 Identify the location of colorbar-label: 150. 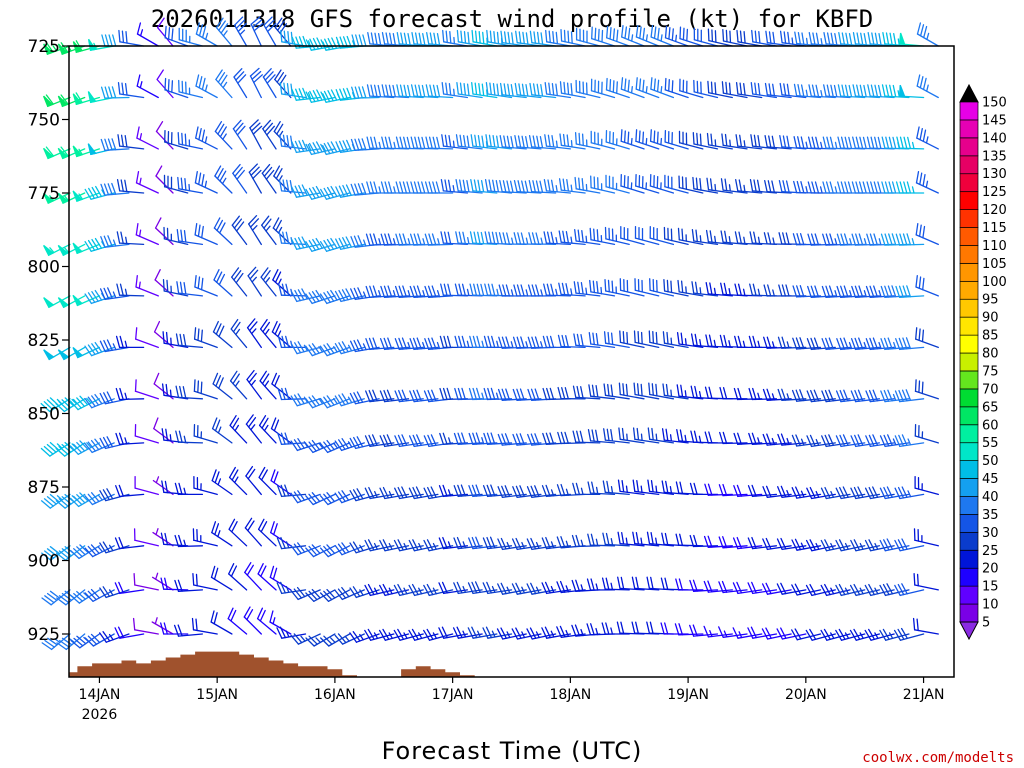
(994, 103).